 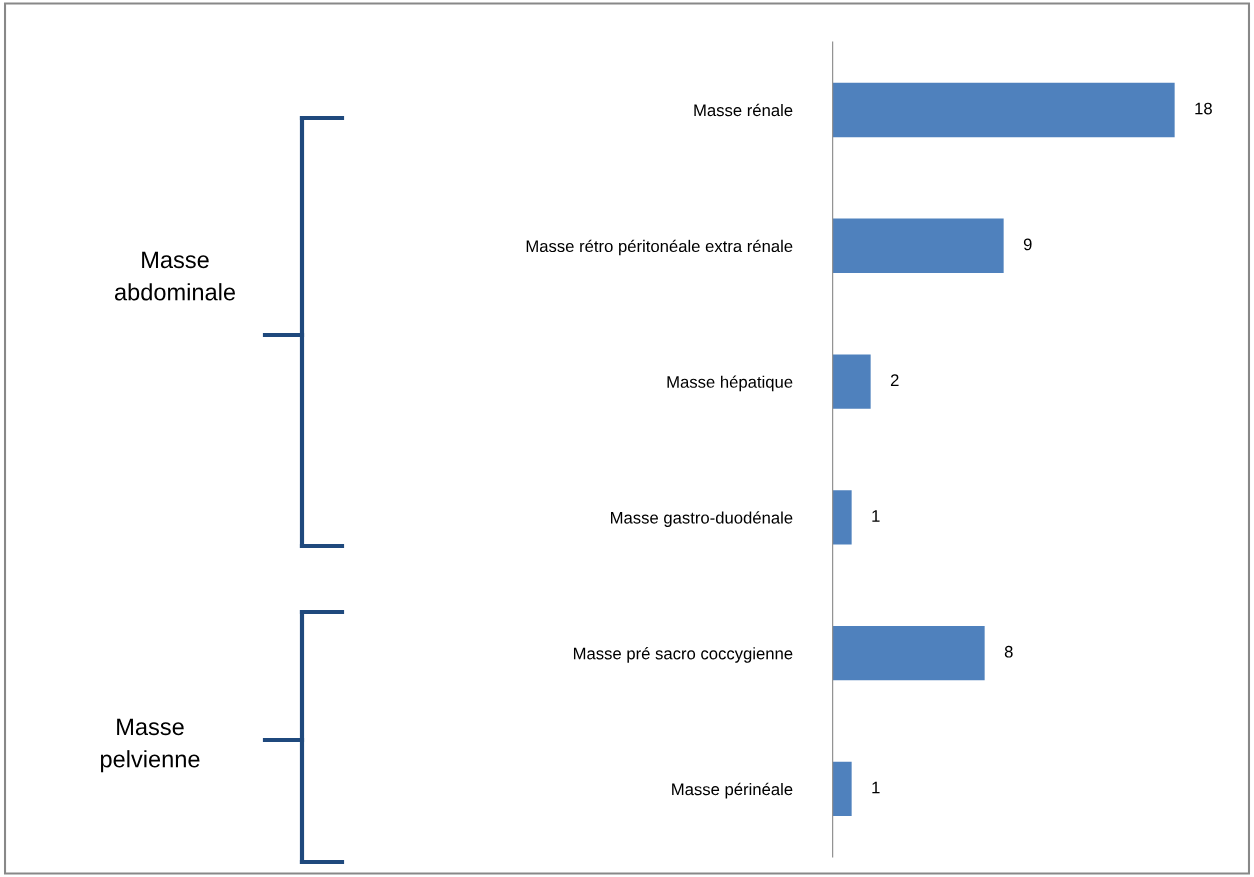 I want to click on y-tick-label: Masse hépatique, so click(x=730, y=383).